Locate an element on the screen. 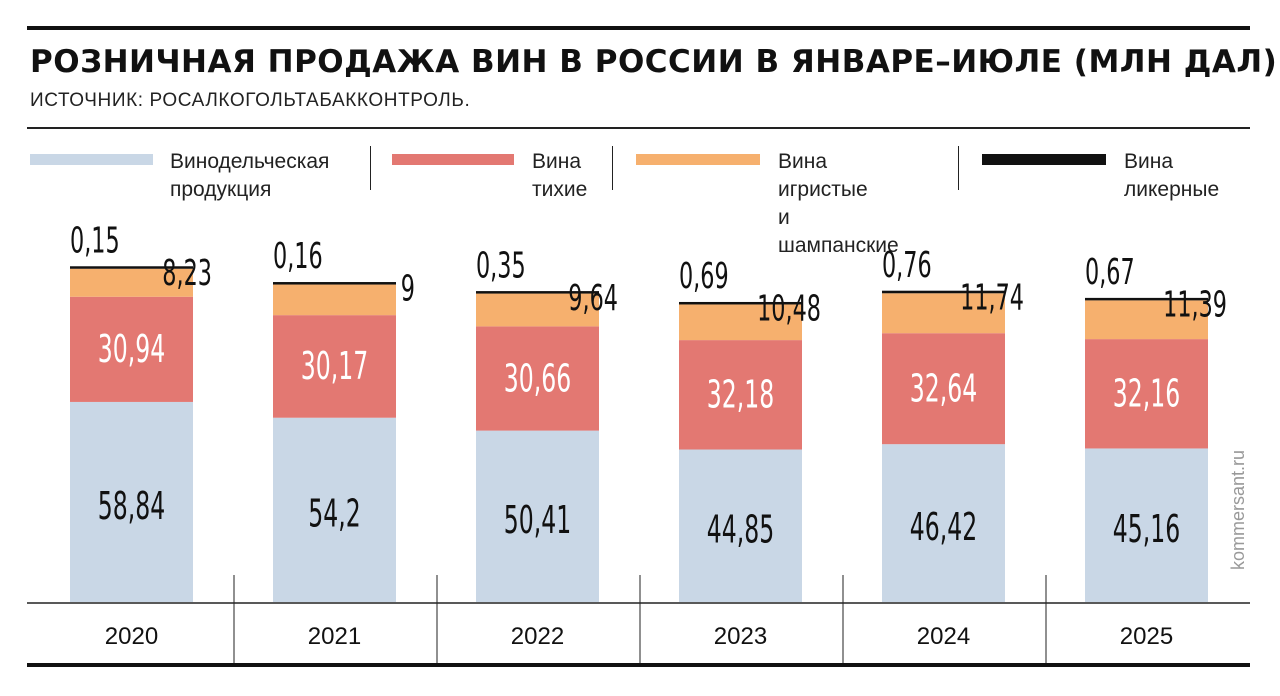 This screenshot has width=1280, height=696. data-label-liqueur: 0,35 is located at coordinates (501, 266).